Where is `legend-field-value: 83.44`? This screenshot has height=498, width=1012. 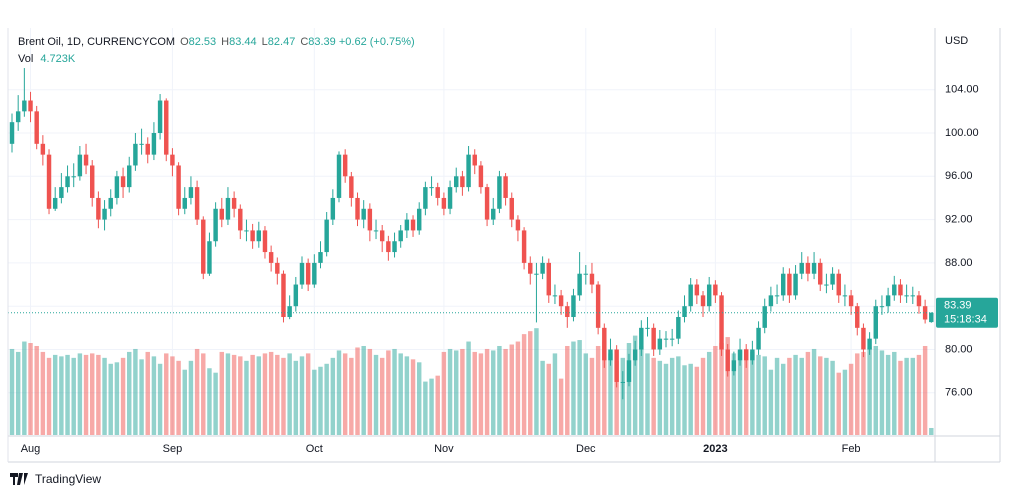
legend-field-value: 83.44 is located at coordinates (243, 42).